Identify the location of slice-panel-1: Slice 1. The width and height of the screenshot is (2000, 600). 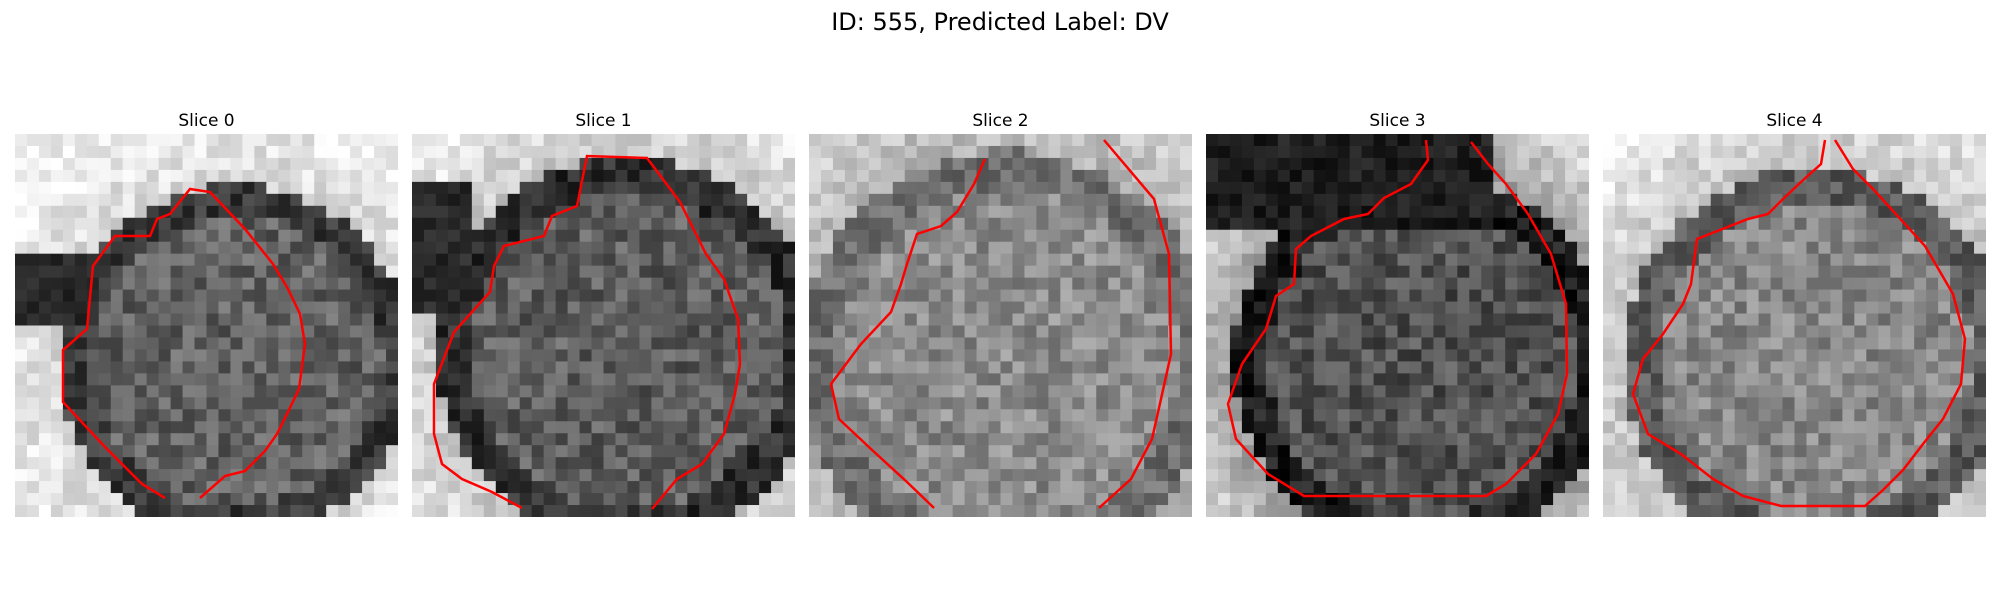
(603, 312).